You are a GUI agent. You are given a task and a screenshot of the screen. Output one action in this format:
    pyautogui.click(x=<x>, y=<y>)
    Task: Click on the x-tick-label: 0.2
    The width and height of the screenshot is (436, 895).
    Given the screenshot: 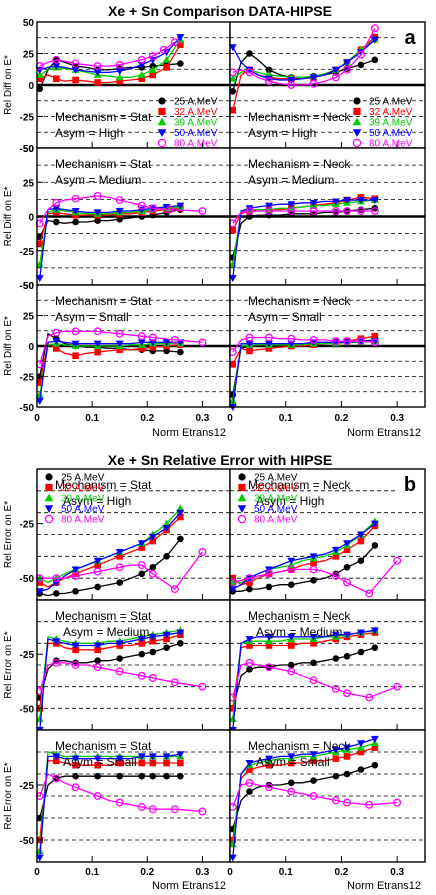 What is the action you would take?
    pyautogui.click(x=341, y=418)
    